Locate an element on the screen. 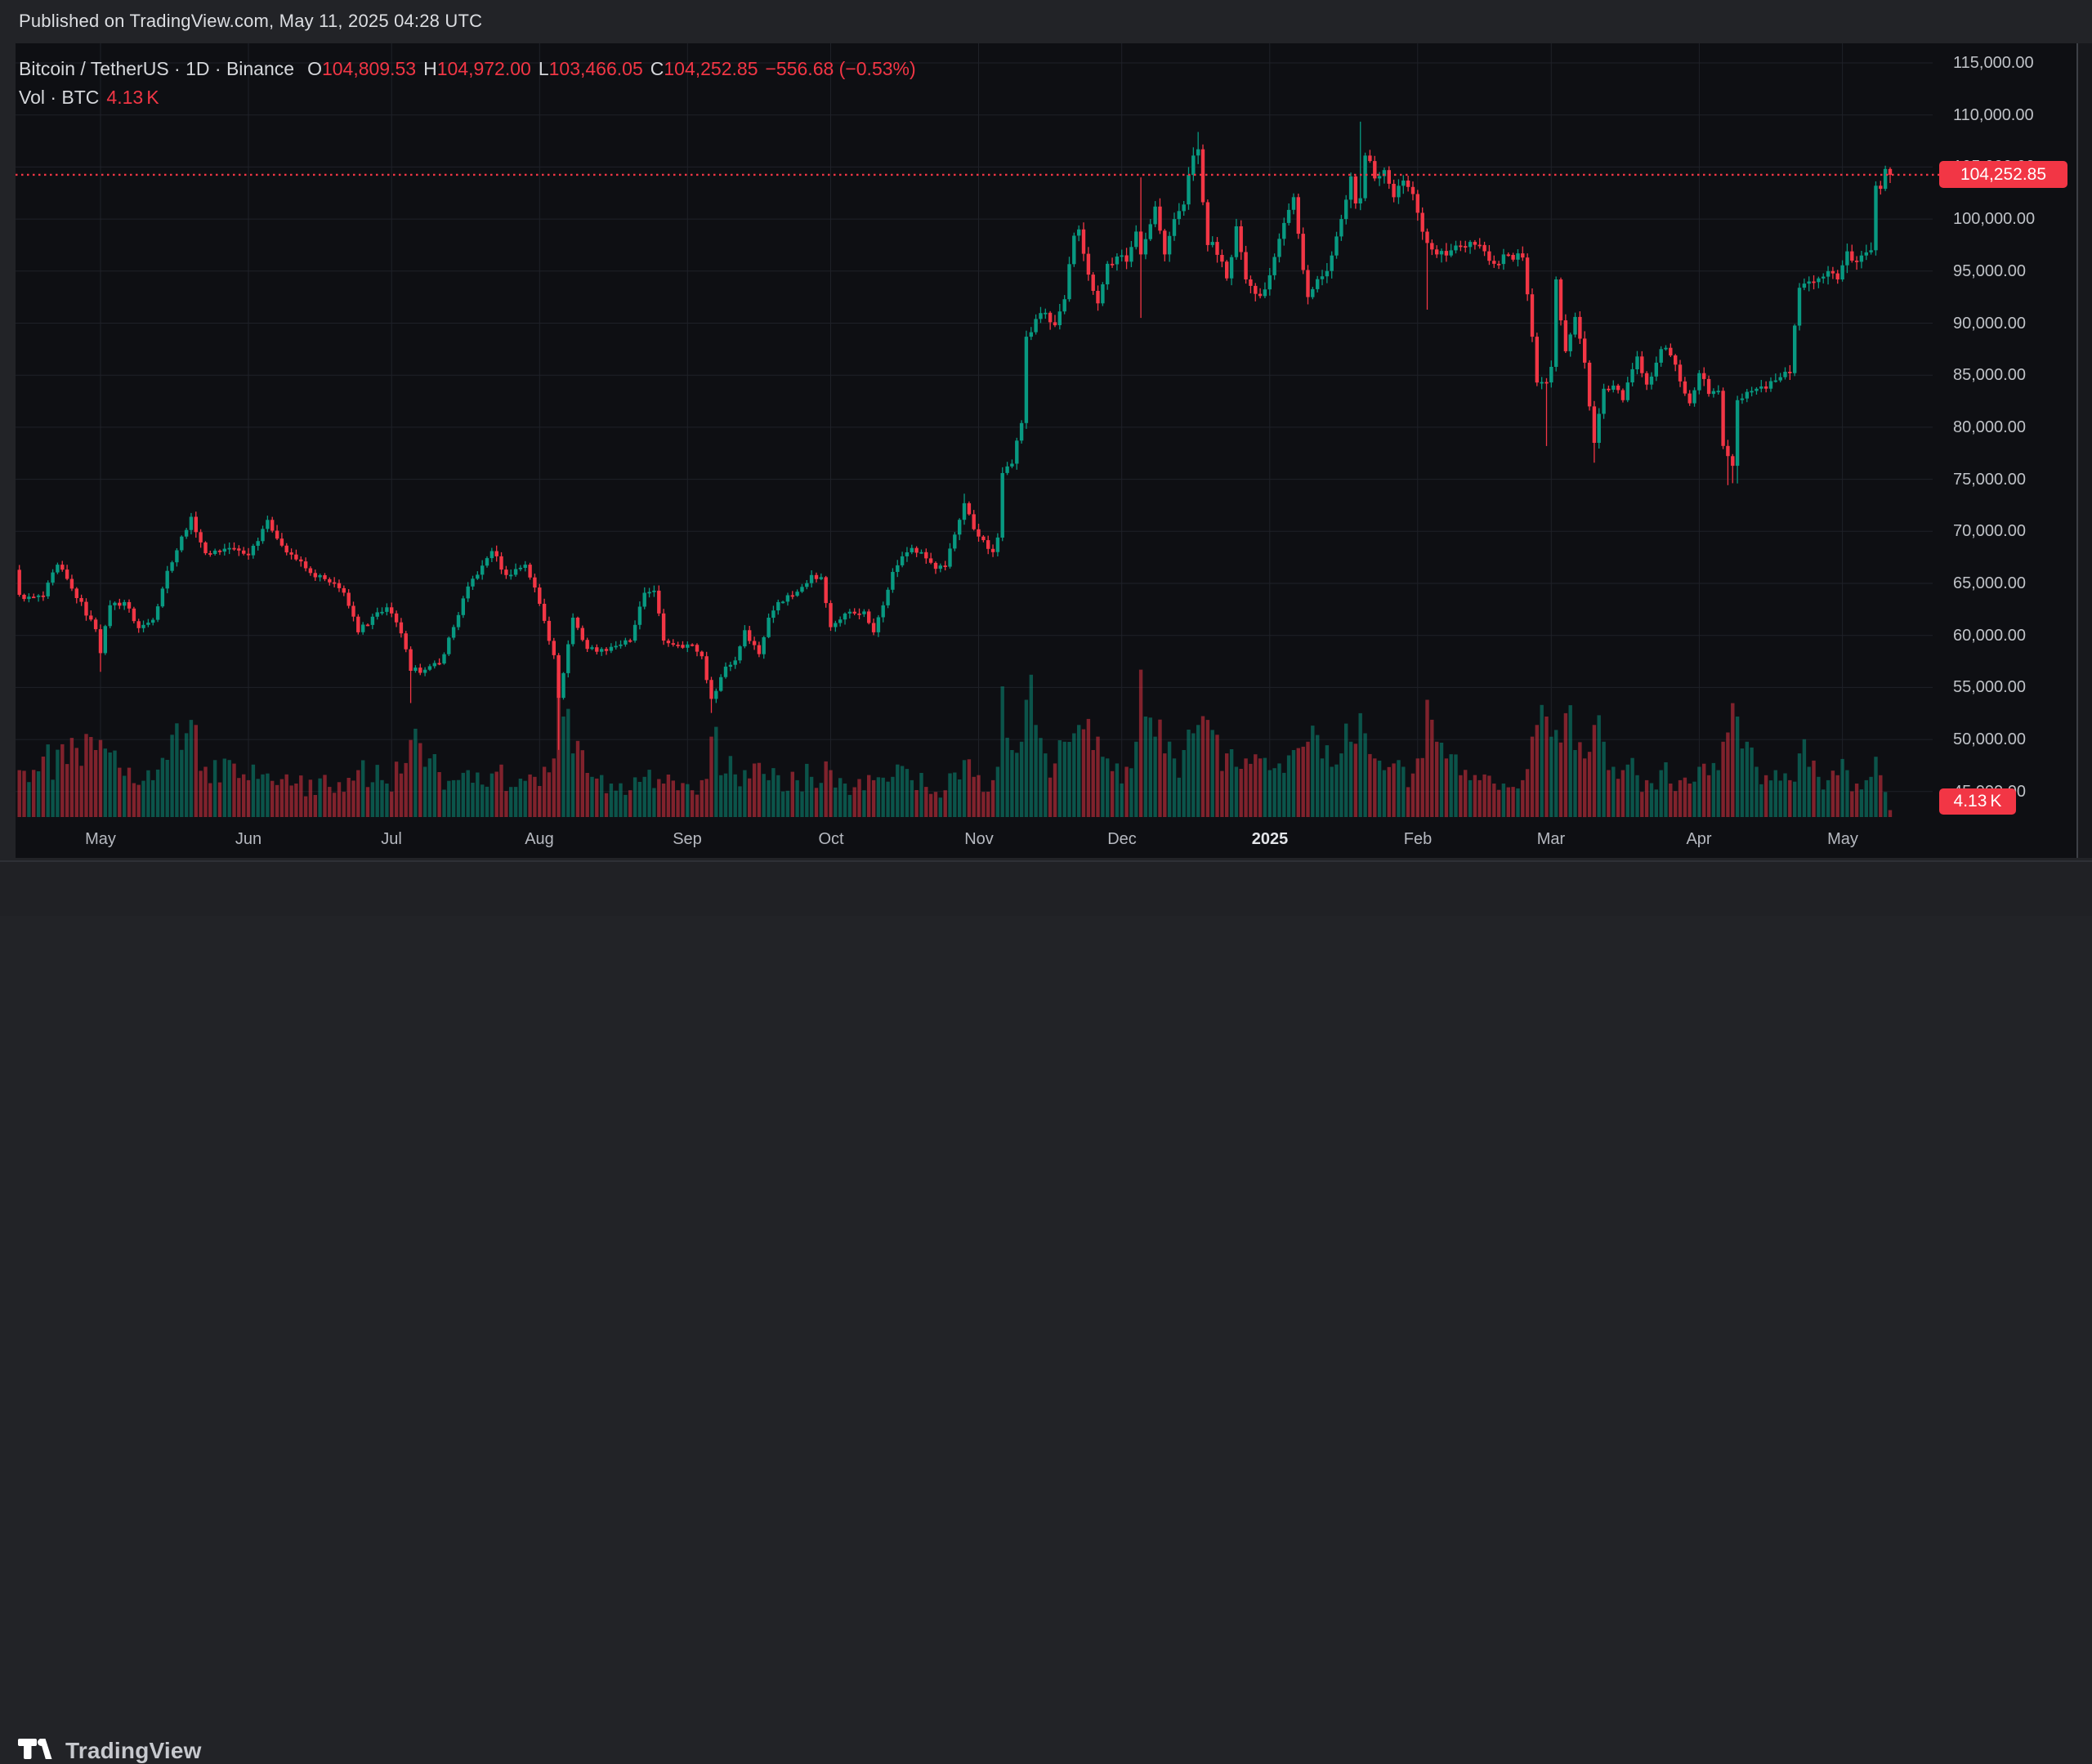  price-tick-label: 50,000.00 is located at coordinates (1989, 739).